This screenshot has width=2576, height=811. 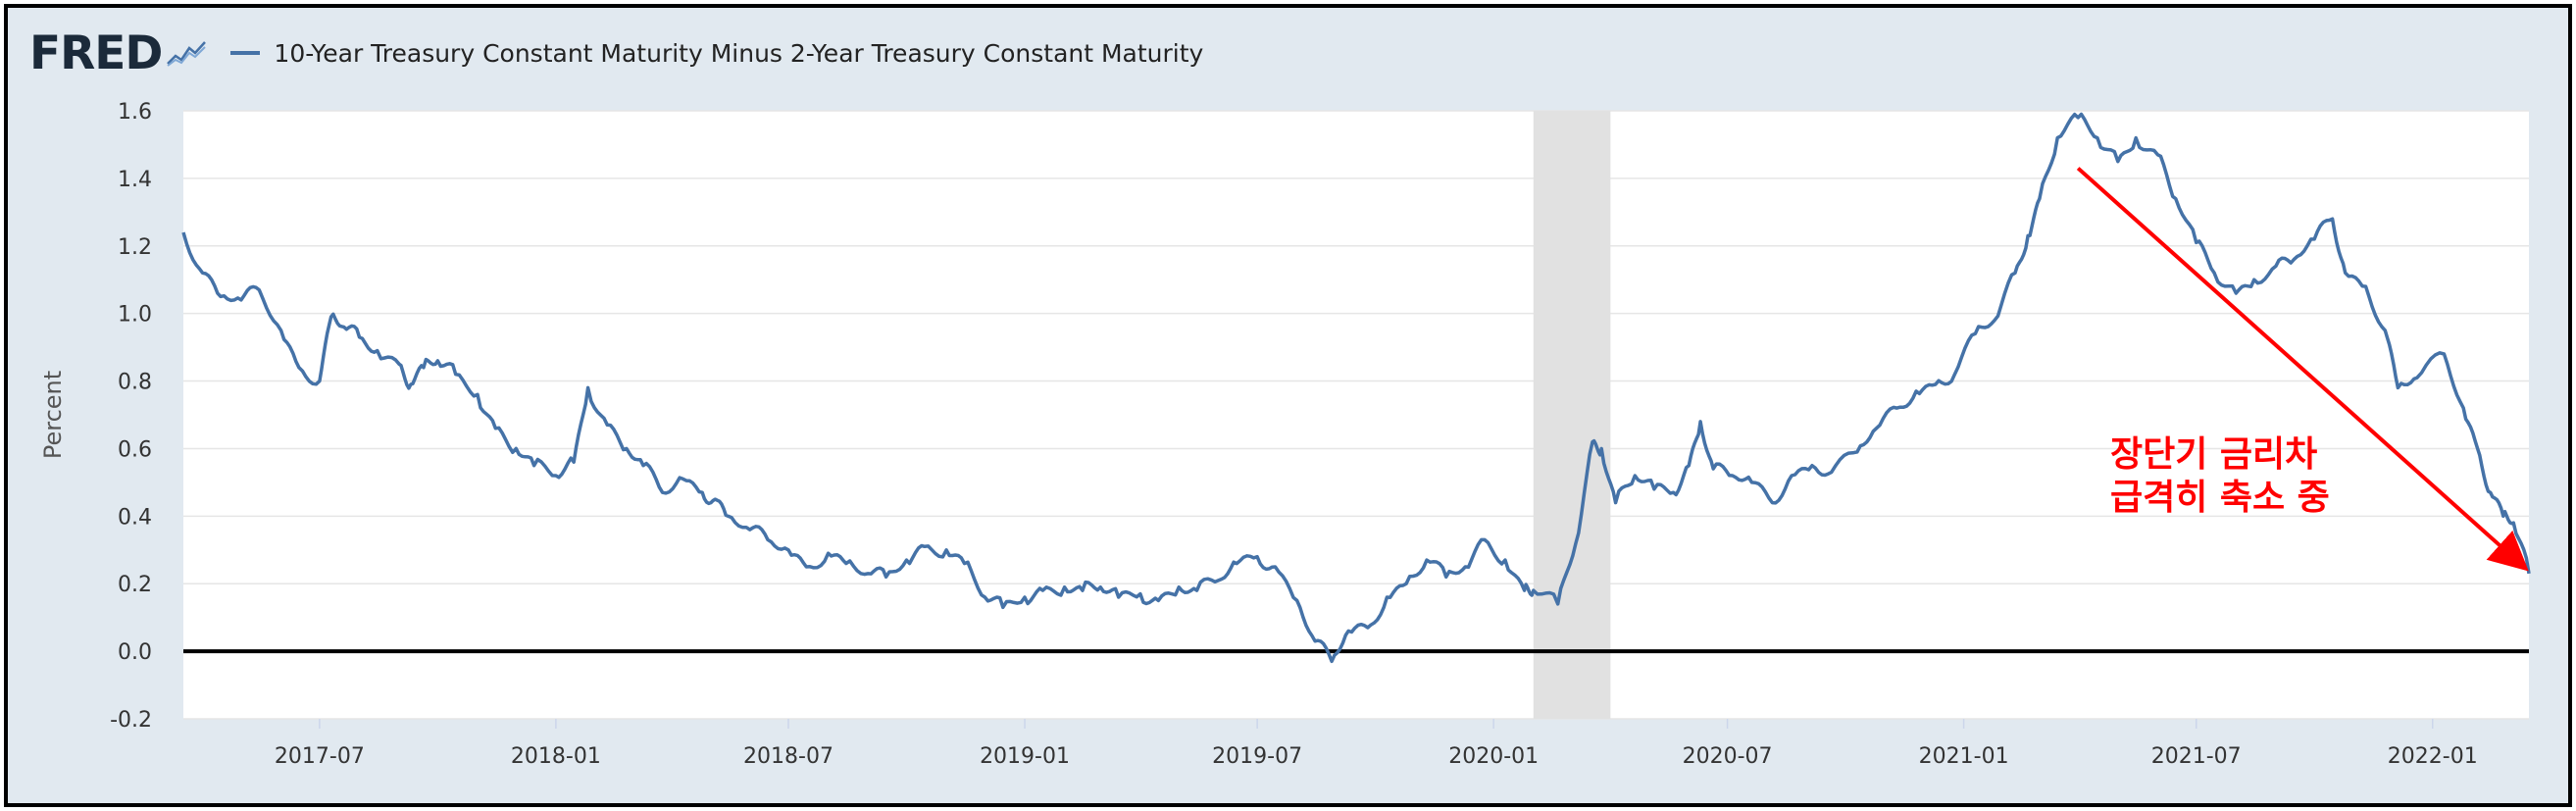 I want to click on y-tick-label: 1.0, so click(x=135, y=316).